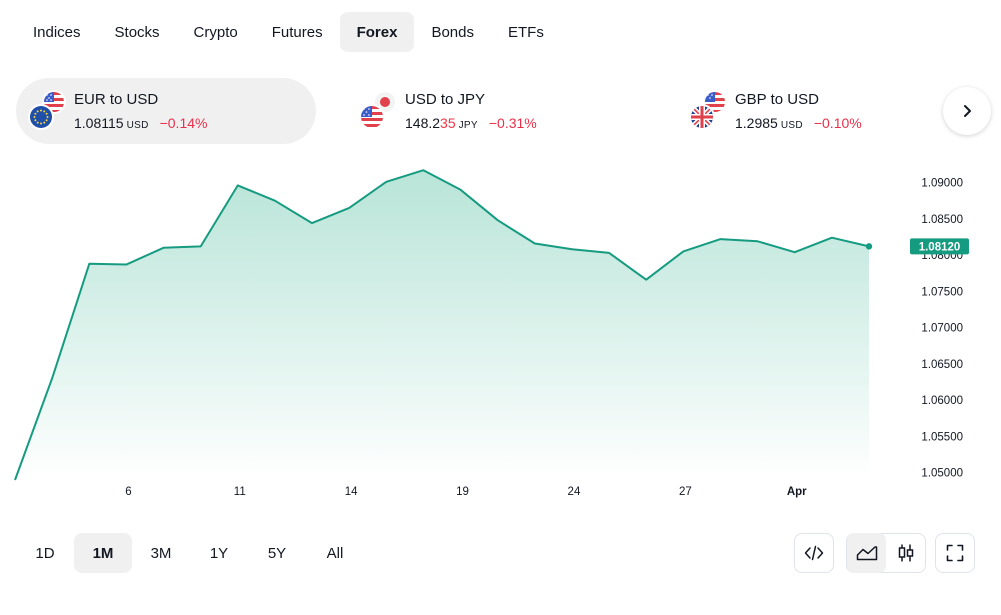 This screenshot has width=1001, height=615. Describe the element at coordinates (452, 32) in the screenshot. I see `tab-bonds: Bonds` at that location.